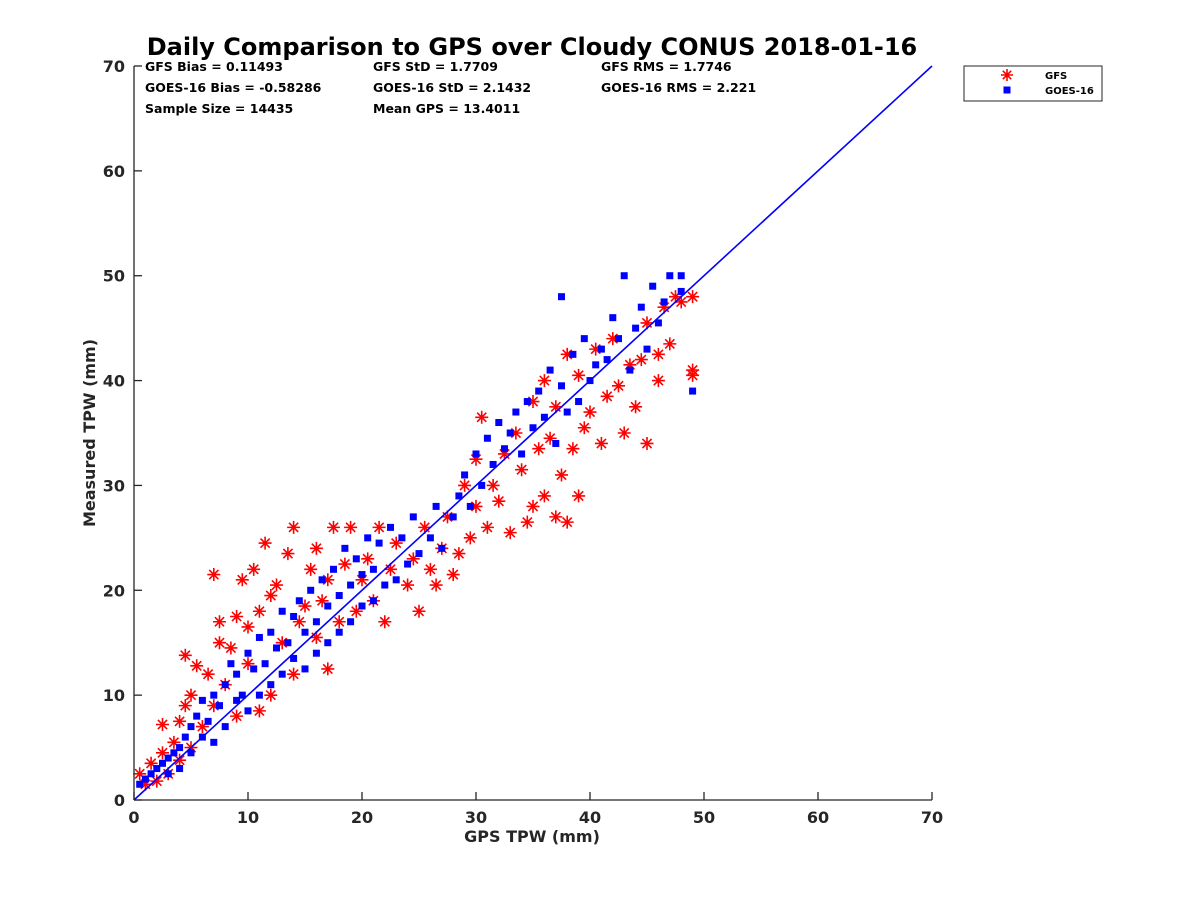  Describe the element at coordinates (666, 66) in the screenshot. I see `stat-gfs-rms: GFS RMS = 1.7746` at that location.